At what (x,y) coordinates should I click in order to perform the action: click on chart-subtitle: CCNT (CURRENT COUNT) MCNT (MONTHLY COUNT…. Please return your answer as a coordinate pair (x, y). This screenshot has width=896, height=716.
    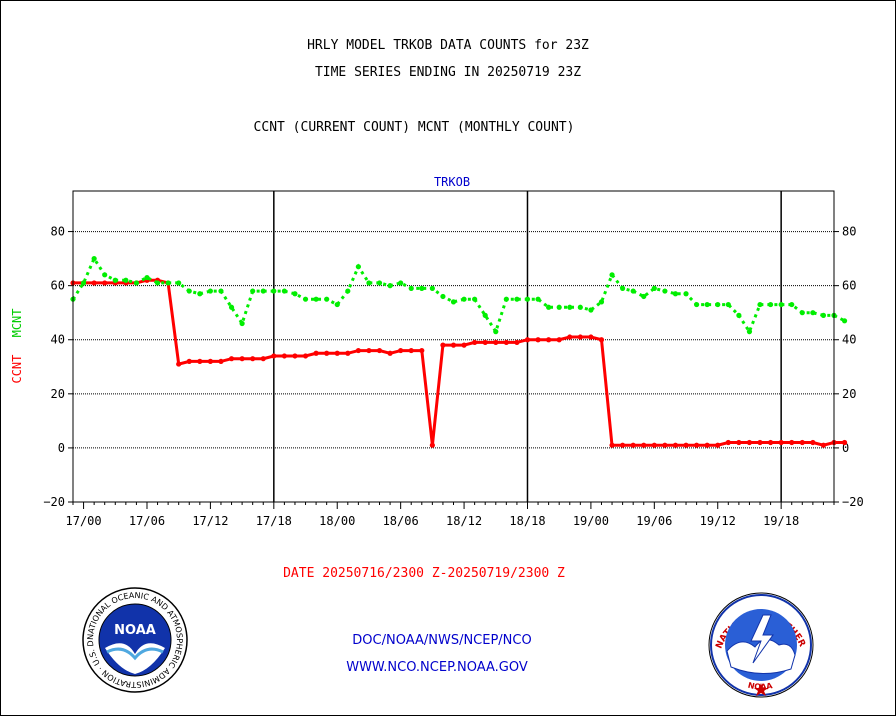
    Looking at the image, I should click on (414, 127).